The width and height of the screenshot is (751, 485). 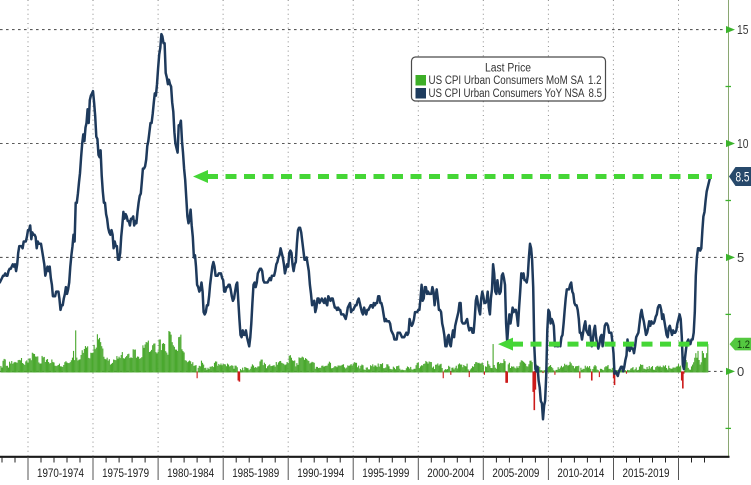 I want to click on svg-text: 1980-1984, so click(x=191, y=474).